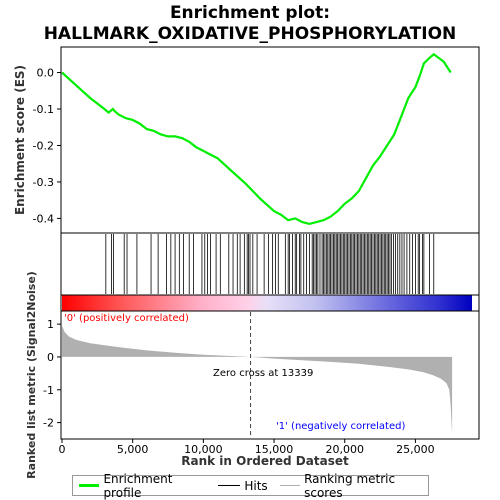 Image resolution: width=500 pixels, height=500 pixels. What do you see at coordinates (52, 374) in the screenshot?
I see `metric-y-ticks: 1 0 -1 -2` at bounding box center [52, 374].